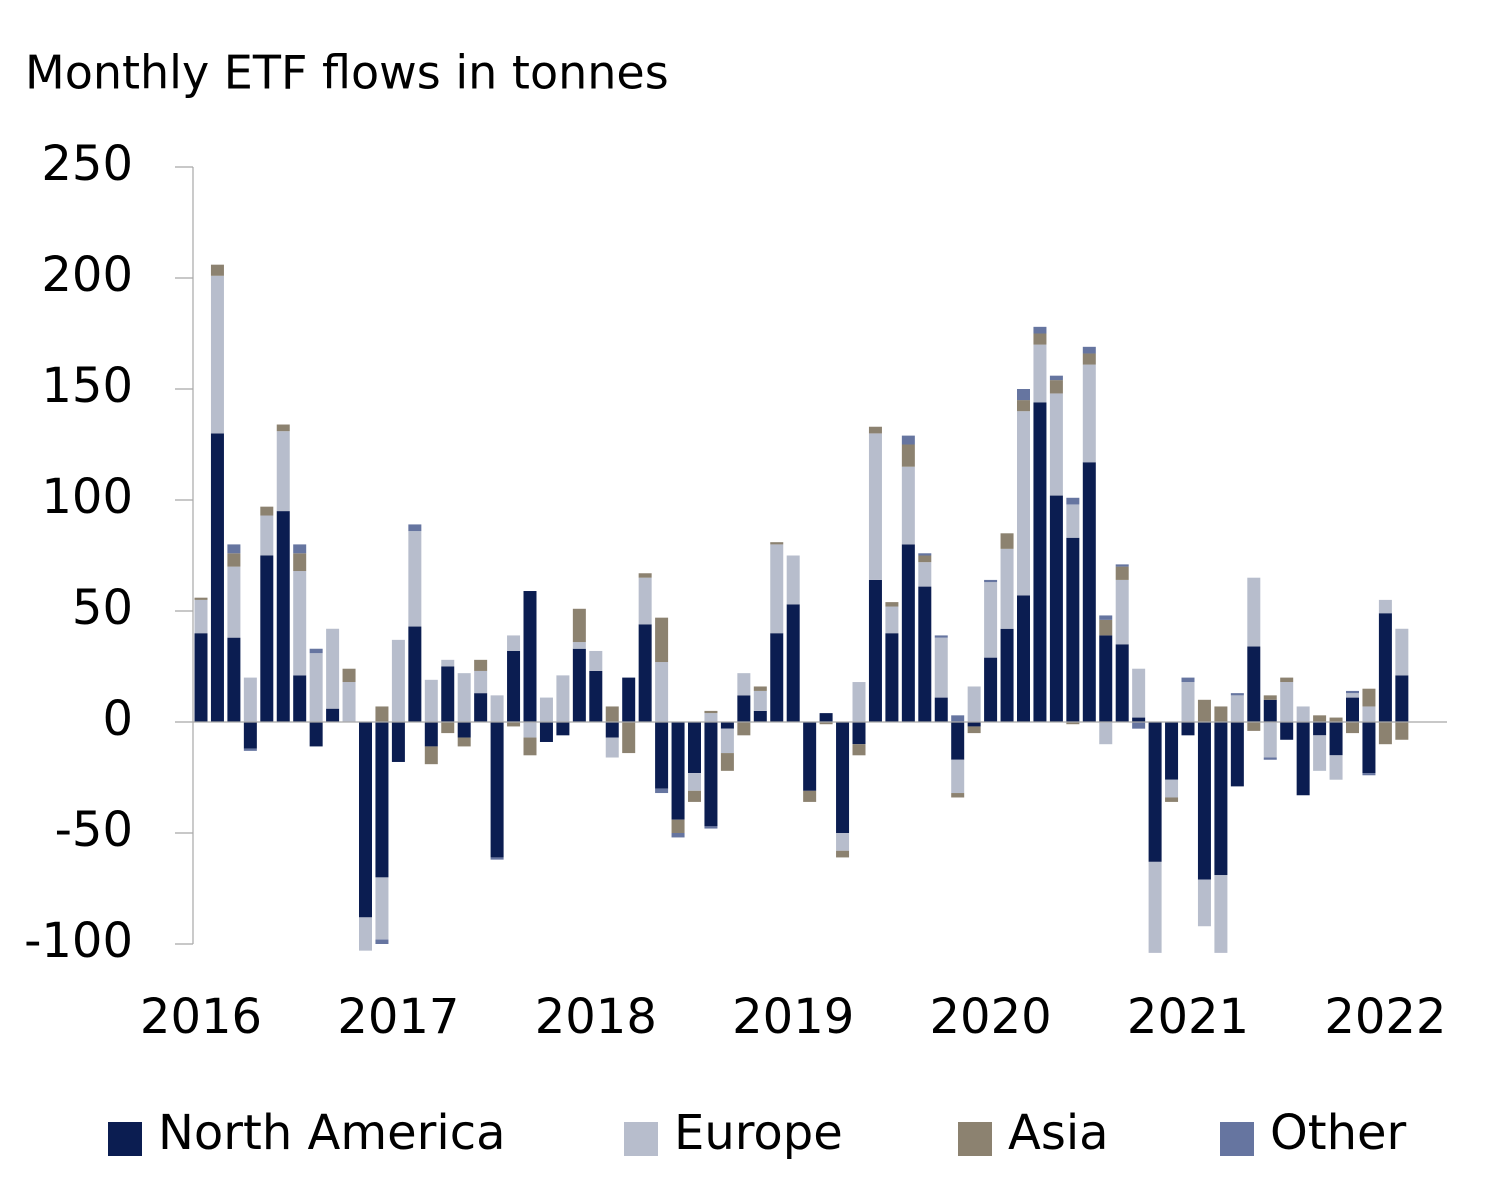  I want to click on x-tick-label: 2022, so click(1385, 1017).